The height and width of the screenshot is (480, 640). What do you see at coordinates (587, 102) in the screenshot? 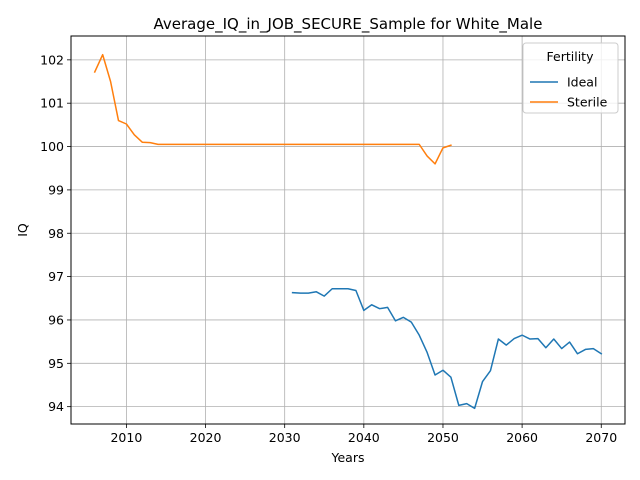
I see `legend-label-sterile: Sterile` at bounding box center [587, 102].